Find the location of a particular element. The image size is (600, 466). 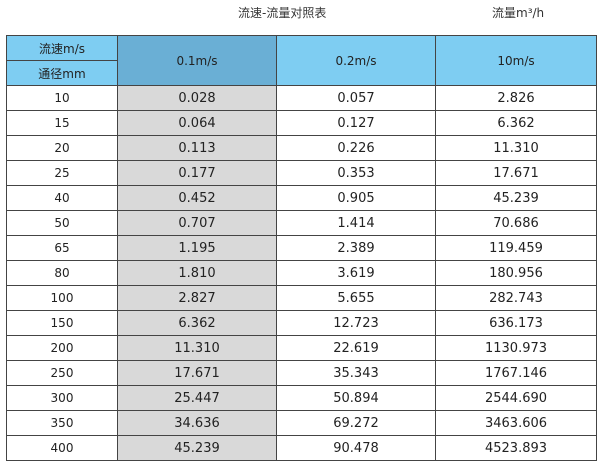

velocity-header: 流速m/s is located at coordinates (62, 48).